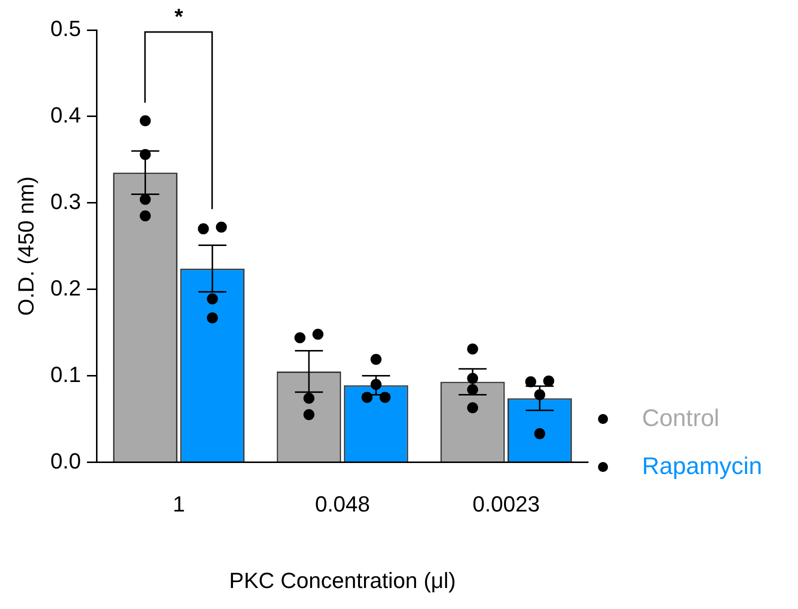 The height and width of the screenshot is (609, 798). Describe the element at coordinates (342, 580) in the screenshot. I see `x-axis-title: PKC Concentration (μl)` at that location.